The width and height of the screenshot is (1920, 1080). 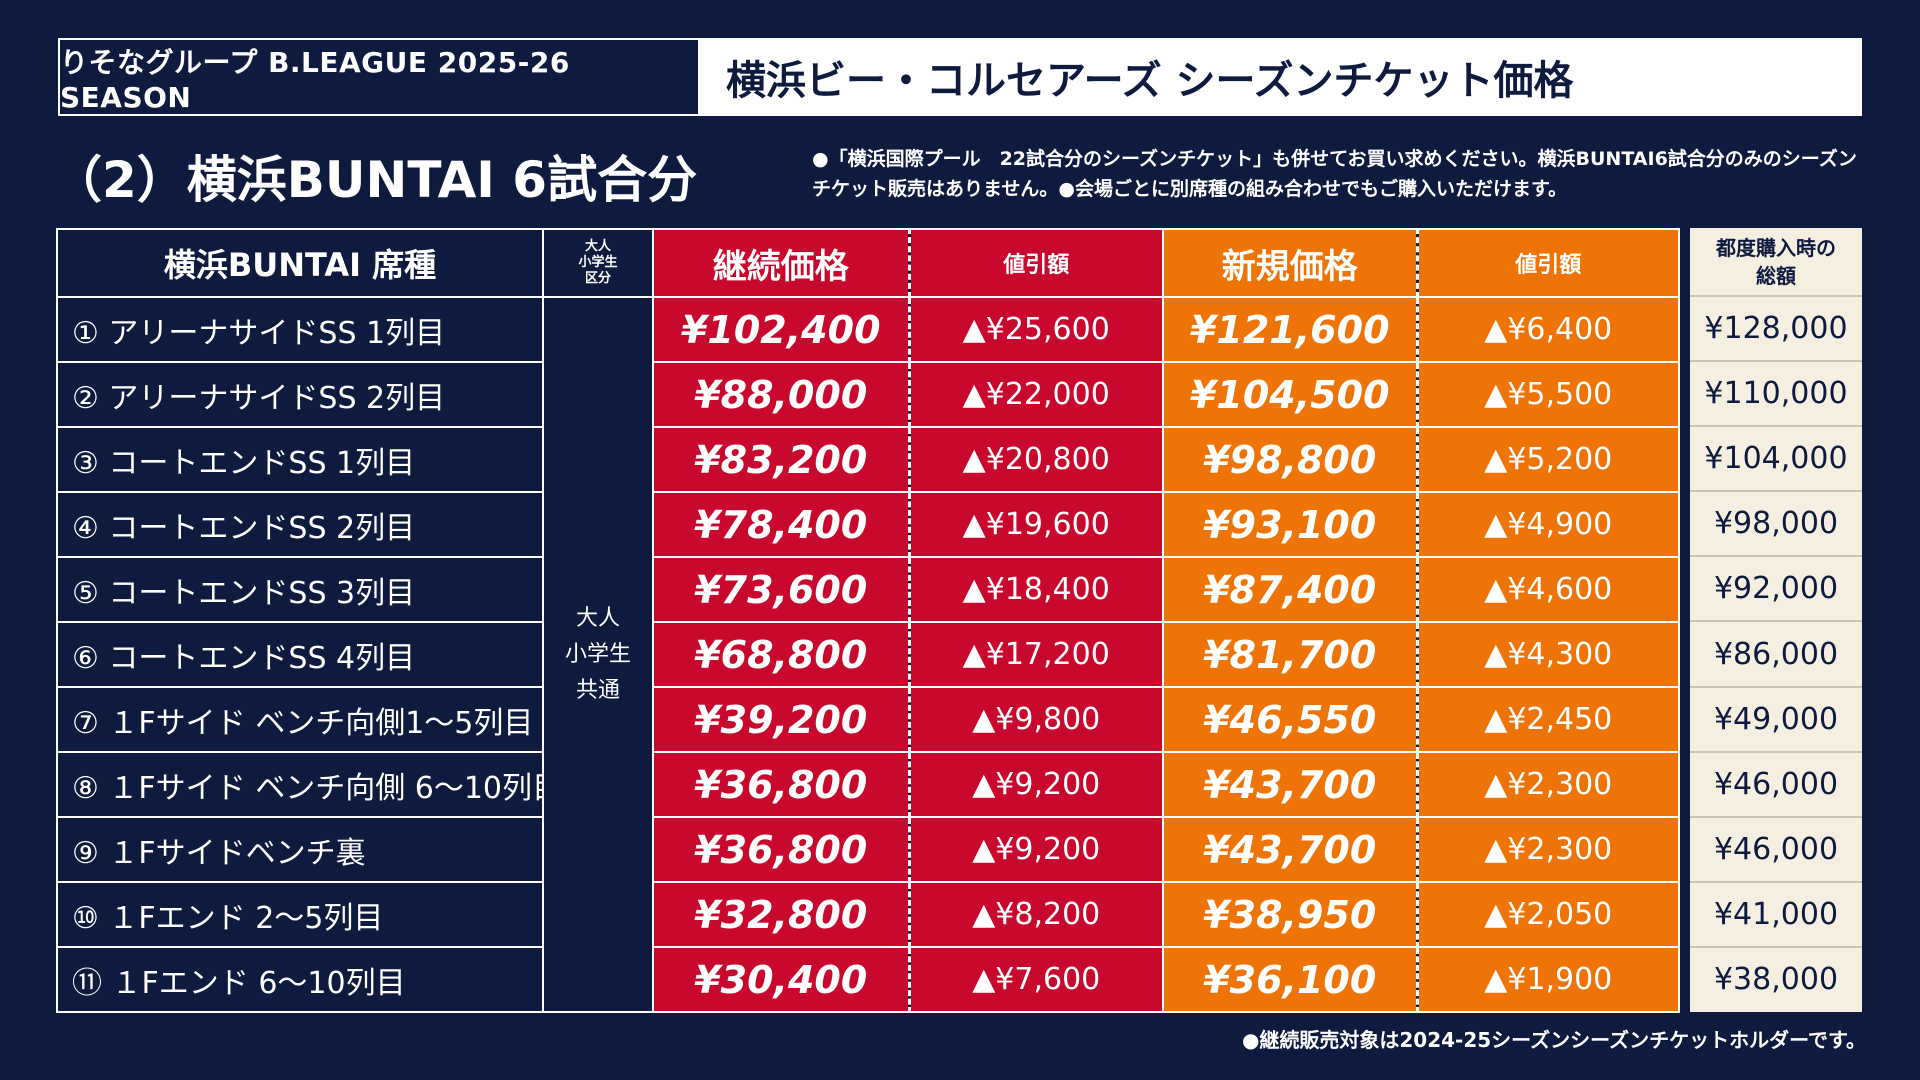 I want to click on header-renewal-discount: 値引額, so click(x=1035, y=262).